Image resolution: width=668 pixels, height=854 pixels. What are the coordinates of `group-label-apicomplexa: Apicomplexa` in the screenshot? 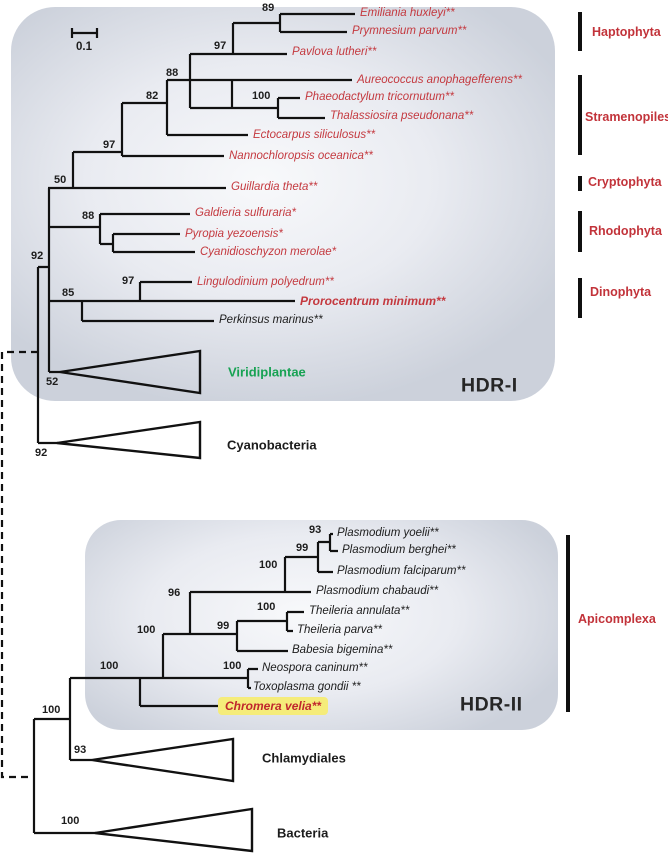 It's located at (617, 619).